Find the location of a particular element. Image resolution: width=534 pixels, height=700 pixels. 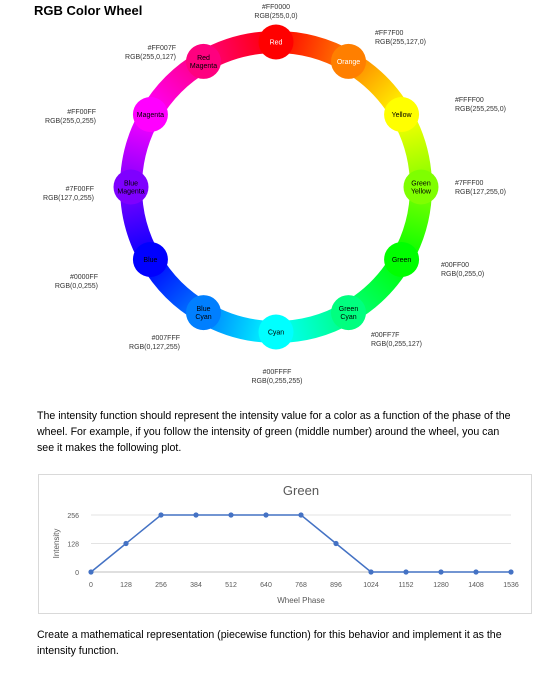

hex-label: #00FFFF is located at coordinates (277, 372).